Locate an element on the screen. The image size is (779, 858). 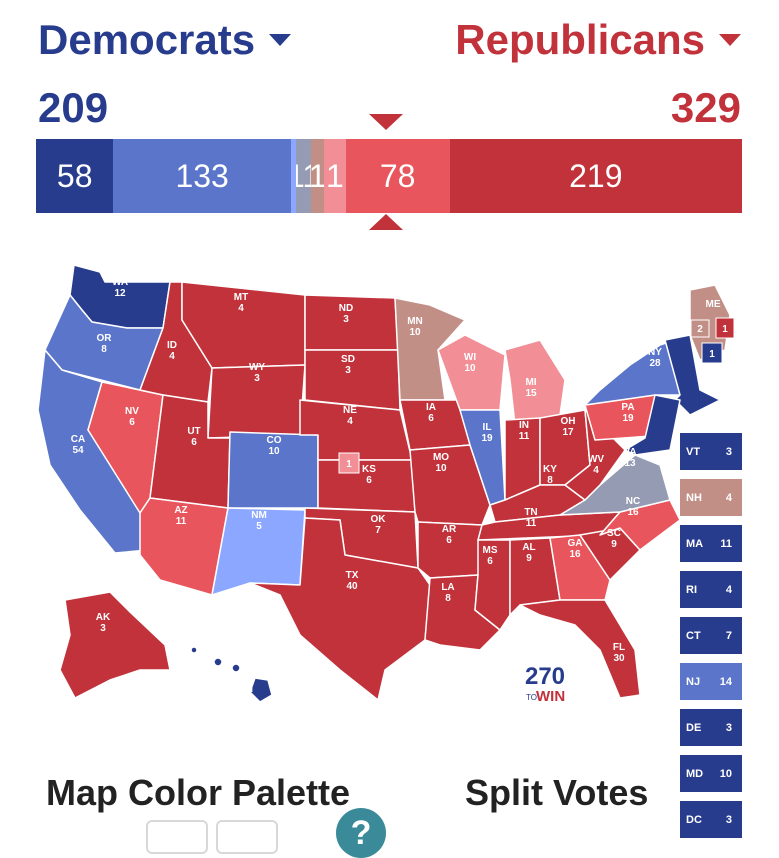
me-at-large is located at coordinates (712, 353).